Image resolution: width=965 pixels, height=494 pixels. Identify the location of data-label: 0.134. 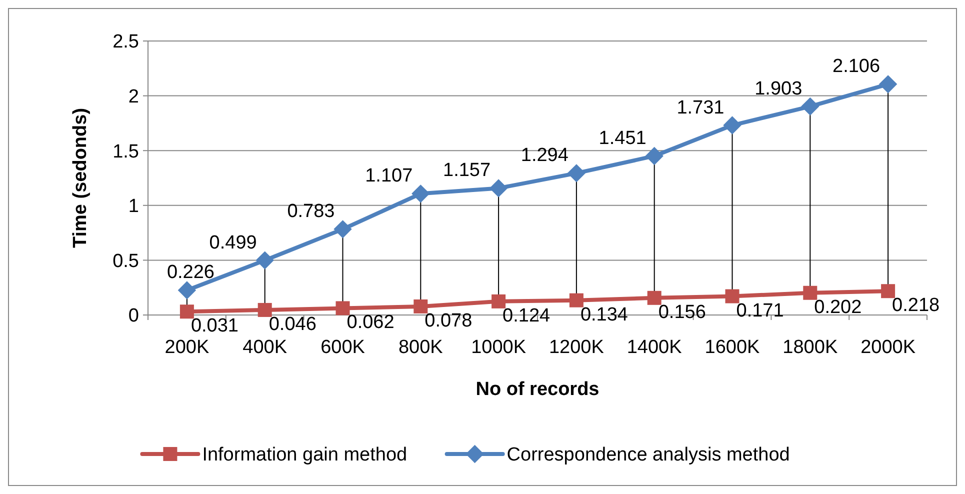
(604, 315).